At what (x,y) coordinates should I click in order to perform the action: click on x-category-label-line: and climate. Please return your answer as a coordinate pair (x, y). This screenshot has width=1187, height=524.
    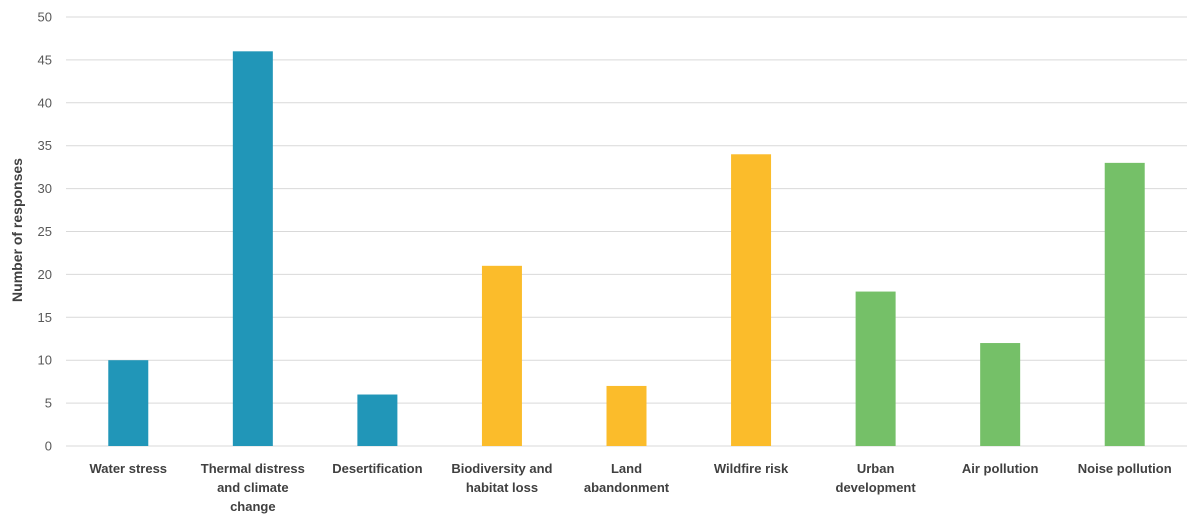
    Looking at the image, I should click on (253, 487).